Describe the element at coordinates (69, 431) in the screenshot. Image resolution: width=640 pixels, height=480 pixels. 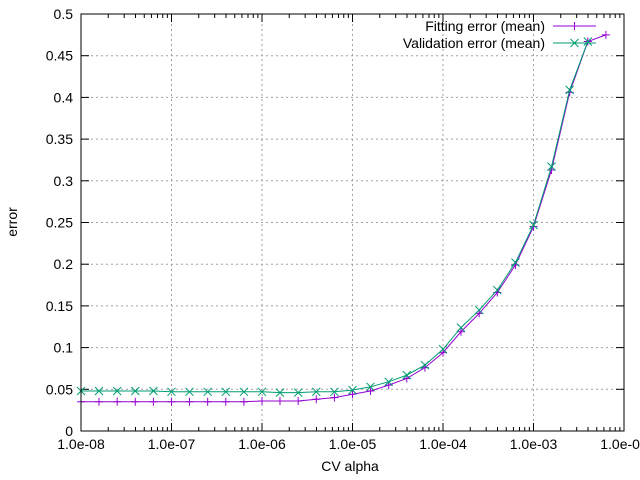
I see `y-tick-label: 0` at that location.